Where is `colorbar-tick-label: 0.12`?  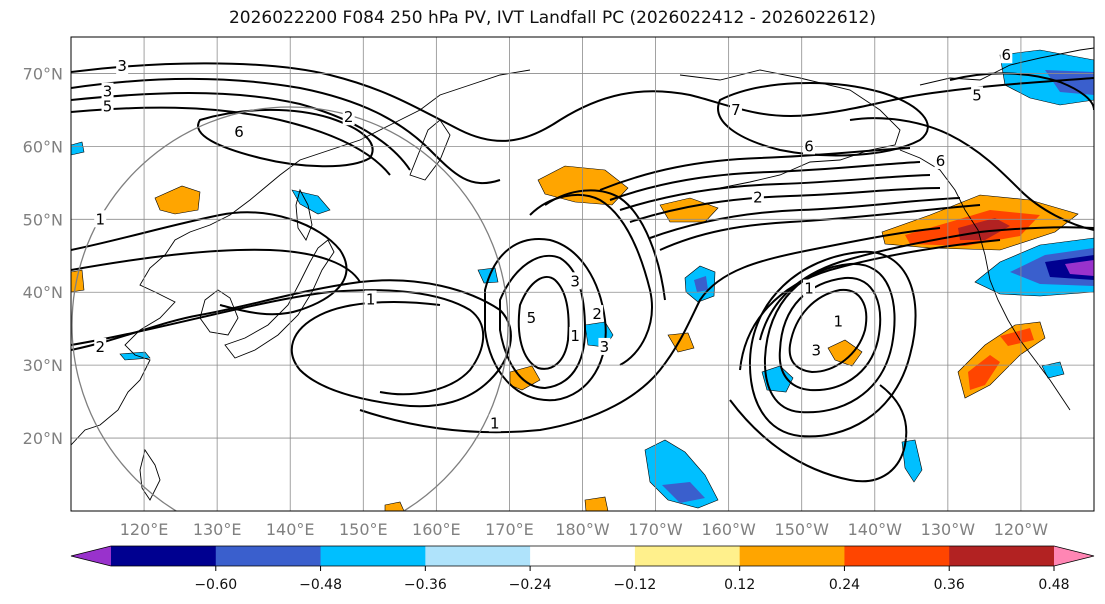
colorbar-tick-label: 0.12 is located at coordinates (739, 585).